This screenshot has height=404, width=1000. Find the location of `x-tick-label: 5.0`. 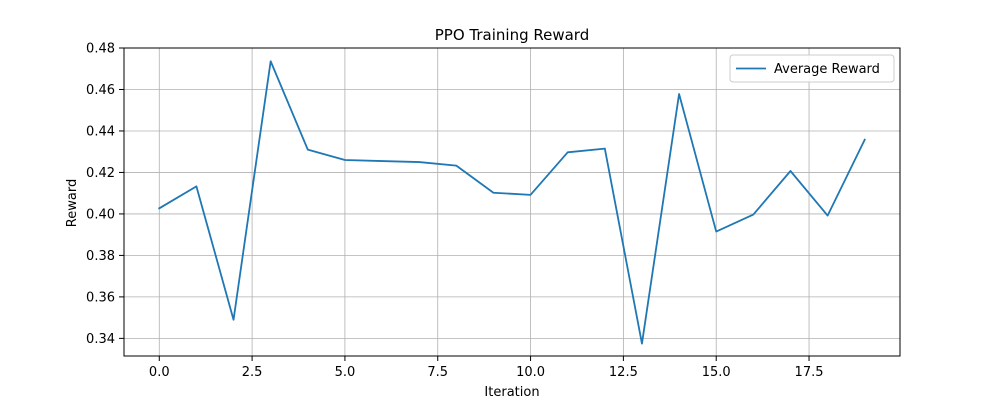

x-tick-label: 5.0 is located at coordinates (345, 372).